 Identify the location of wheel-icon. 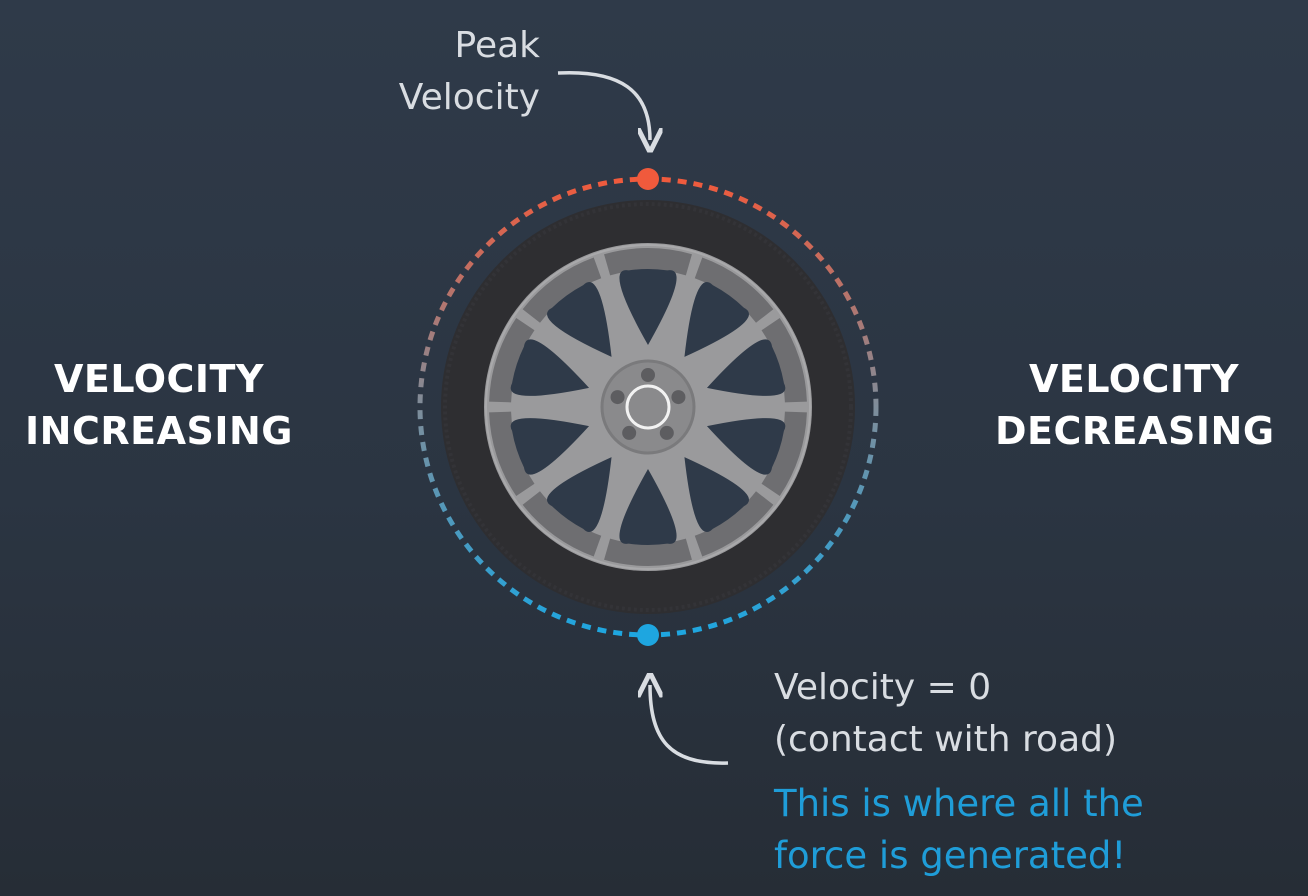
(648, 407).